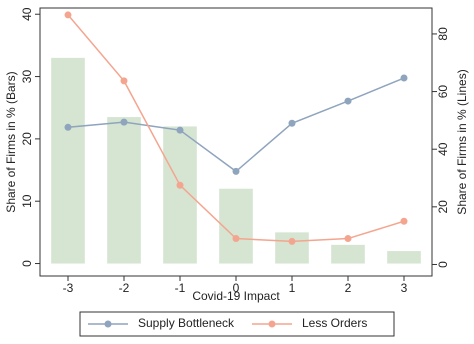 The width and height of the screenshot is (474, 344). Describe the element at coordinates (68, 288) in the screenshot. I see `x-tick-label: -3` at that location.